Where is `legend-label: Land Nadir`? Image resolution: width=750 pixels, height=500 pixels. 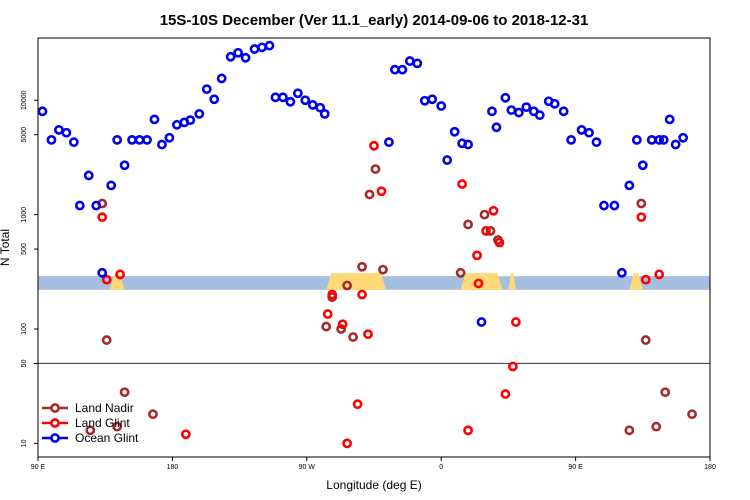 legend-label: Land Nadir is located at coordinates (104, 408).